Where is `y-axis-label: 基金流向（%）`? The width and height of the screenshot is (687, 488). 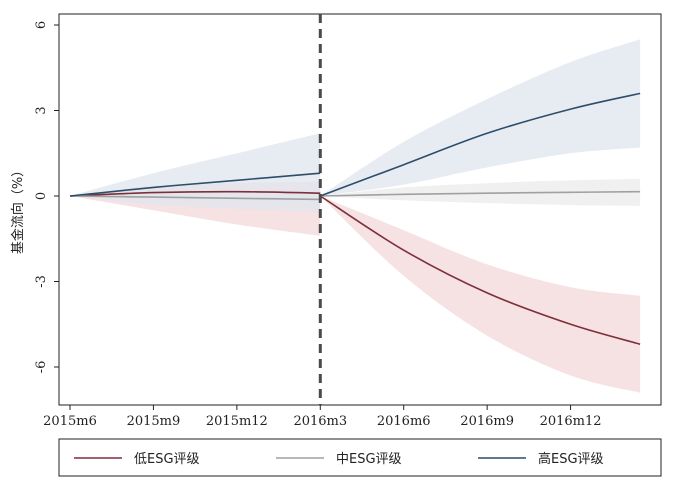 y-axis-label: 基金流向（%） is located at coordinates (18, 209).